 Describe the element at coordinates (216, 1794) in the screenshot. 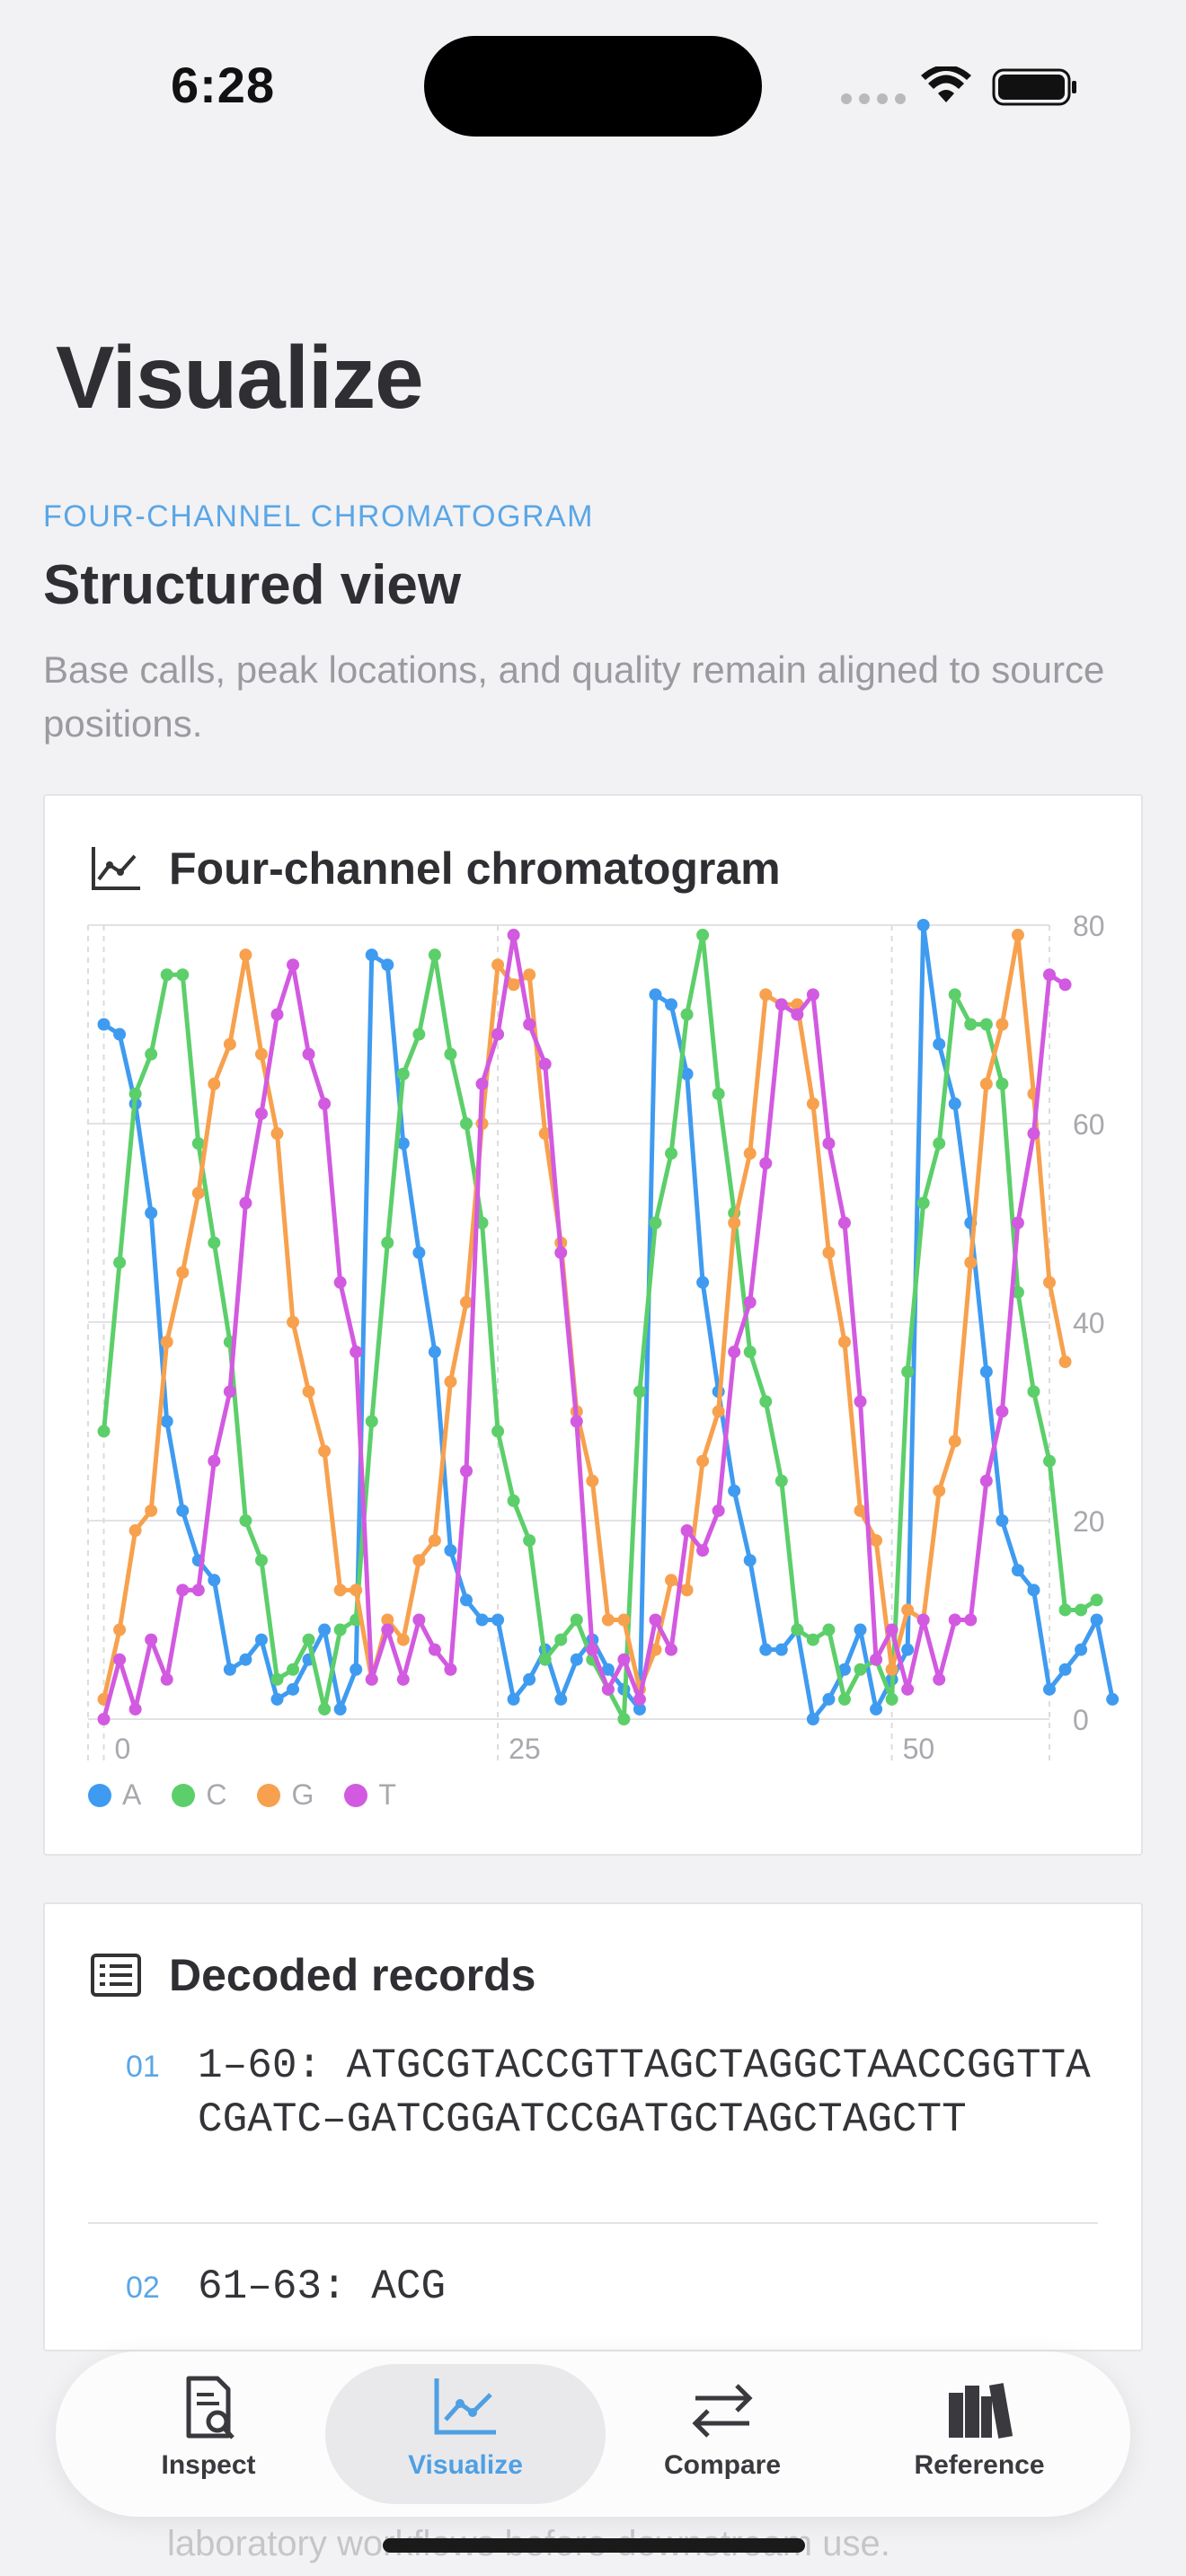

I see `legend-label: C` at that location.